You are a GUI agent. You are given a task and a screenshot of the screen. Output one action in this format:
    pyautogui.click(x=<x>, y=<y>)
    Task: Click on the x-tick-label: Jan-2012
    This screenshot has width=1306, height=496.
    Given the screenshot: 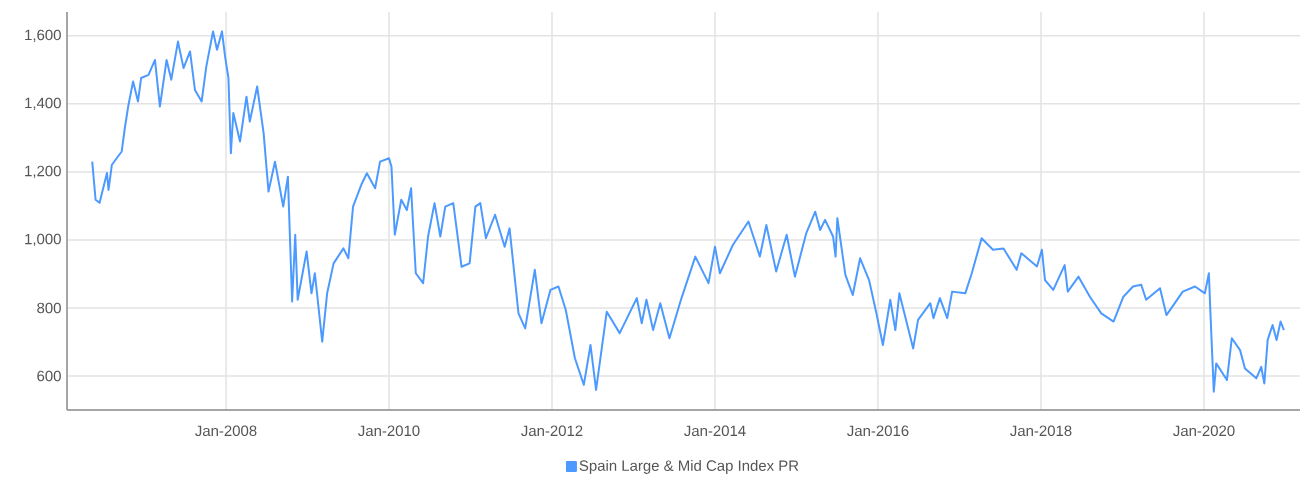 What is the action you would take?
    pyautogui.click(x=552, y=431)
    